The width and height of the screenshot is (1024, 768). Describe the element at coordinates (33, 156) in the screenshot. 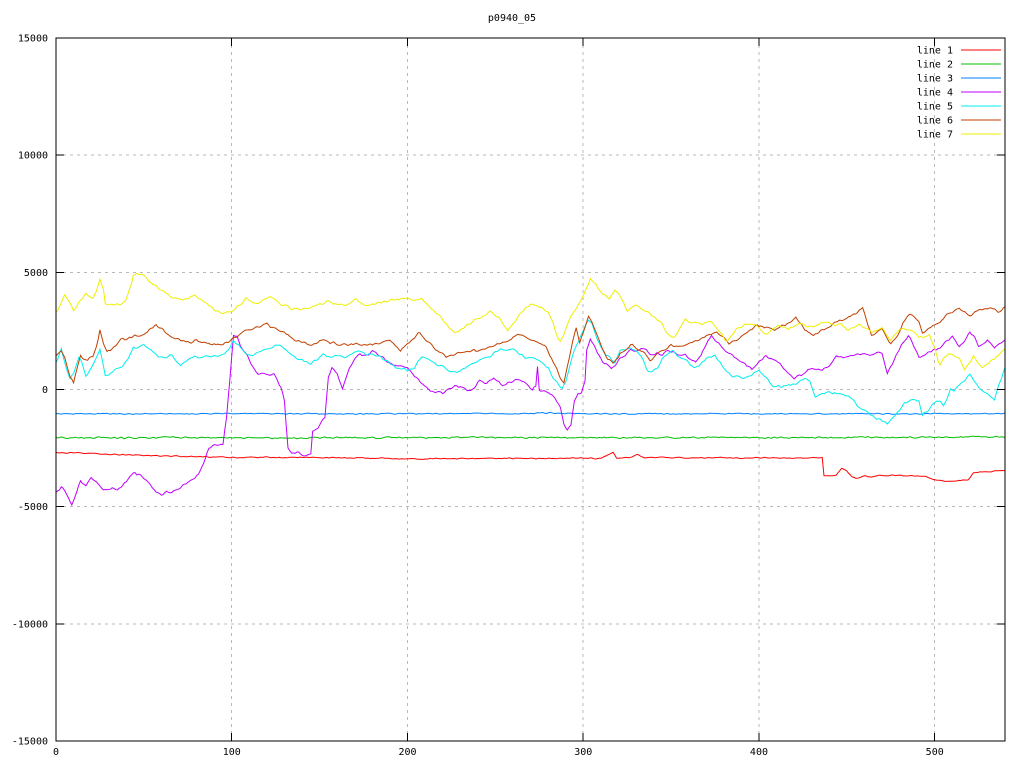

I see `y-tick-label: 10000` at that location.